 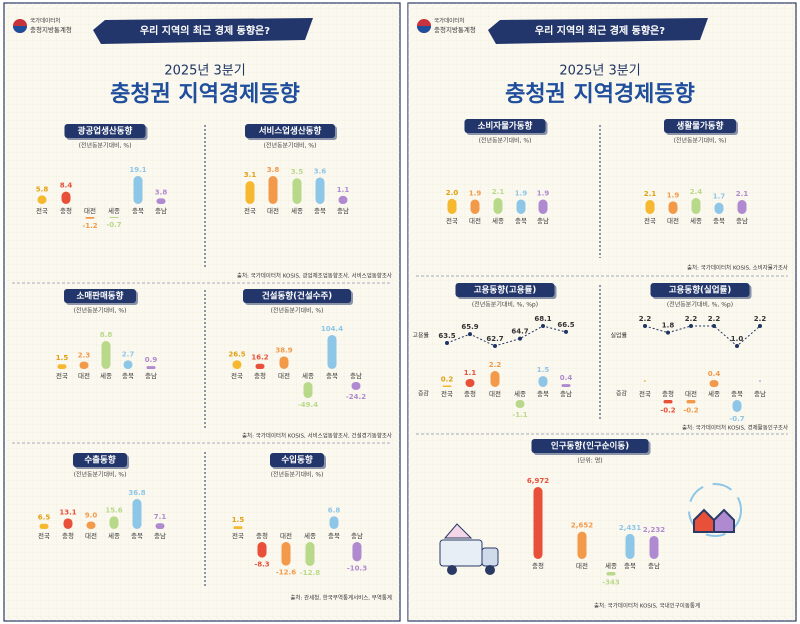 What do you see at coordinates (455, 29) in the screenshot?
I see `office-name: 충청지방통계청` at bounding box center [455, 29].